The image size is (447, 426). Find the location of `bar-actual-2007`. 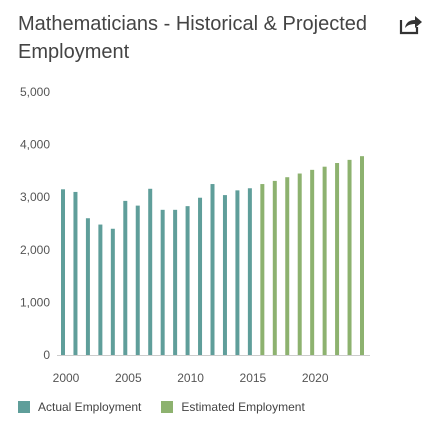

bar-actual-2007 is located at coordinates (150, 271).